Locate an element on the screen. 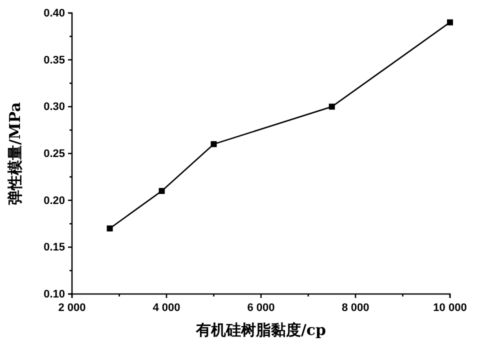 The image size is (478, 347). y-tick-label: 0.40 is located at coordinates (54, 14).